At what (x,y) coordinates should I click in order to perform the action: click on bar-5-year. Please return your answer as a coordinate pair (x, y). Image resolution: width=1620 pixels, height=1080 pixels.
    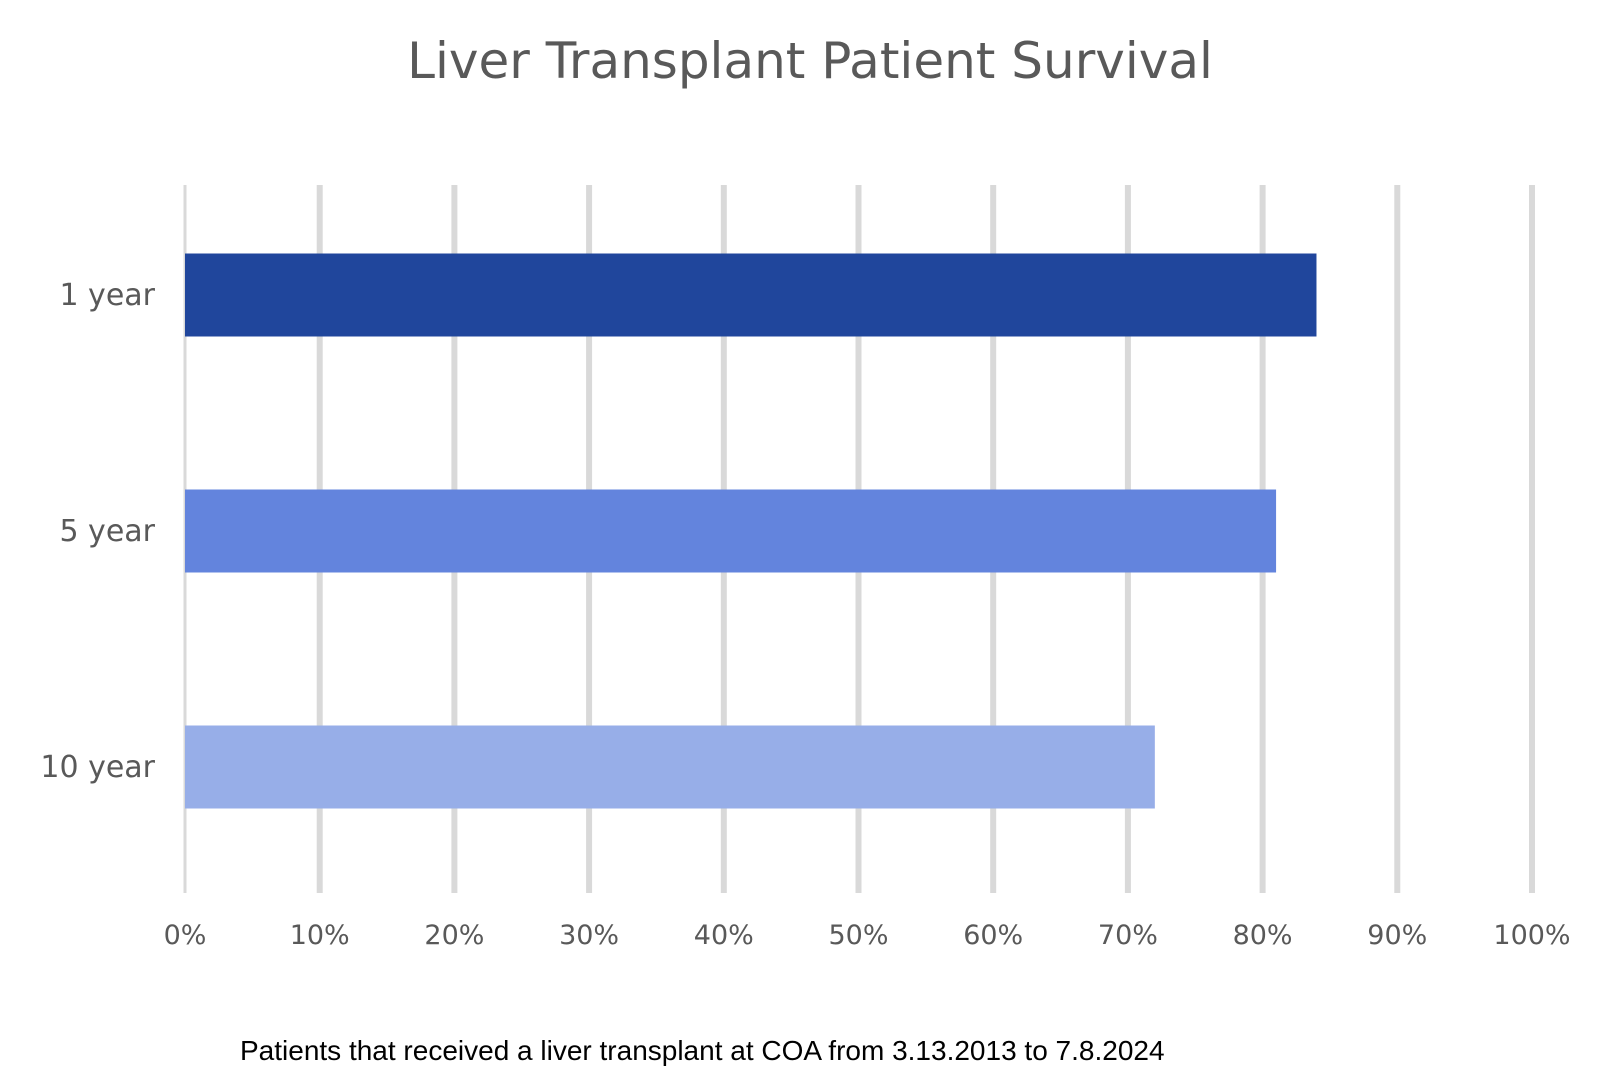
    Looking at the image, I should click on (731, 531).